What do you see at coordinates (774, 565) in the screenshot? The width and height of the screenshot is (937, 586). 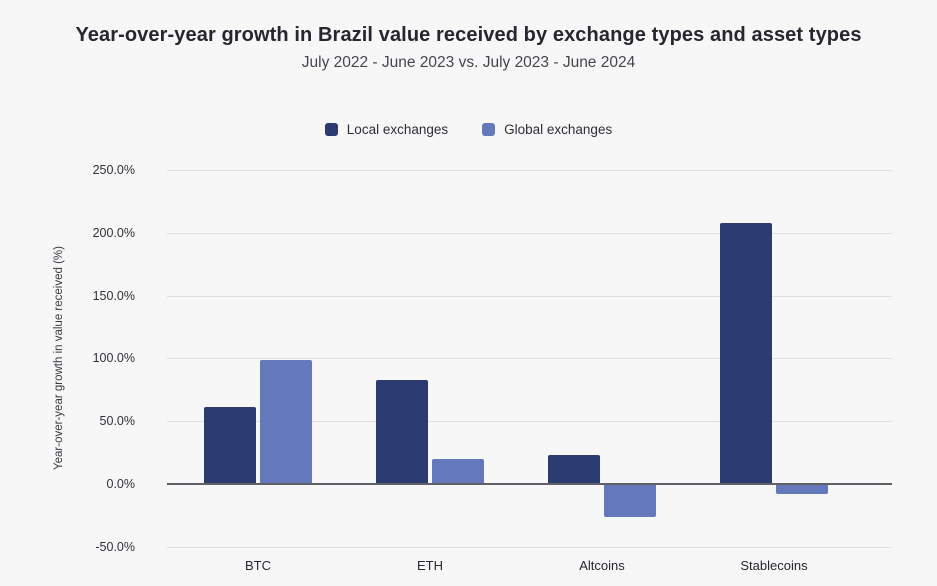 I see `x-axis-label-stablecoins: Stablecoins` at bounding box center [774, 565].